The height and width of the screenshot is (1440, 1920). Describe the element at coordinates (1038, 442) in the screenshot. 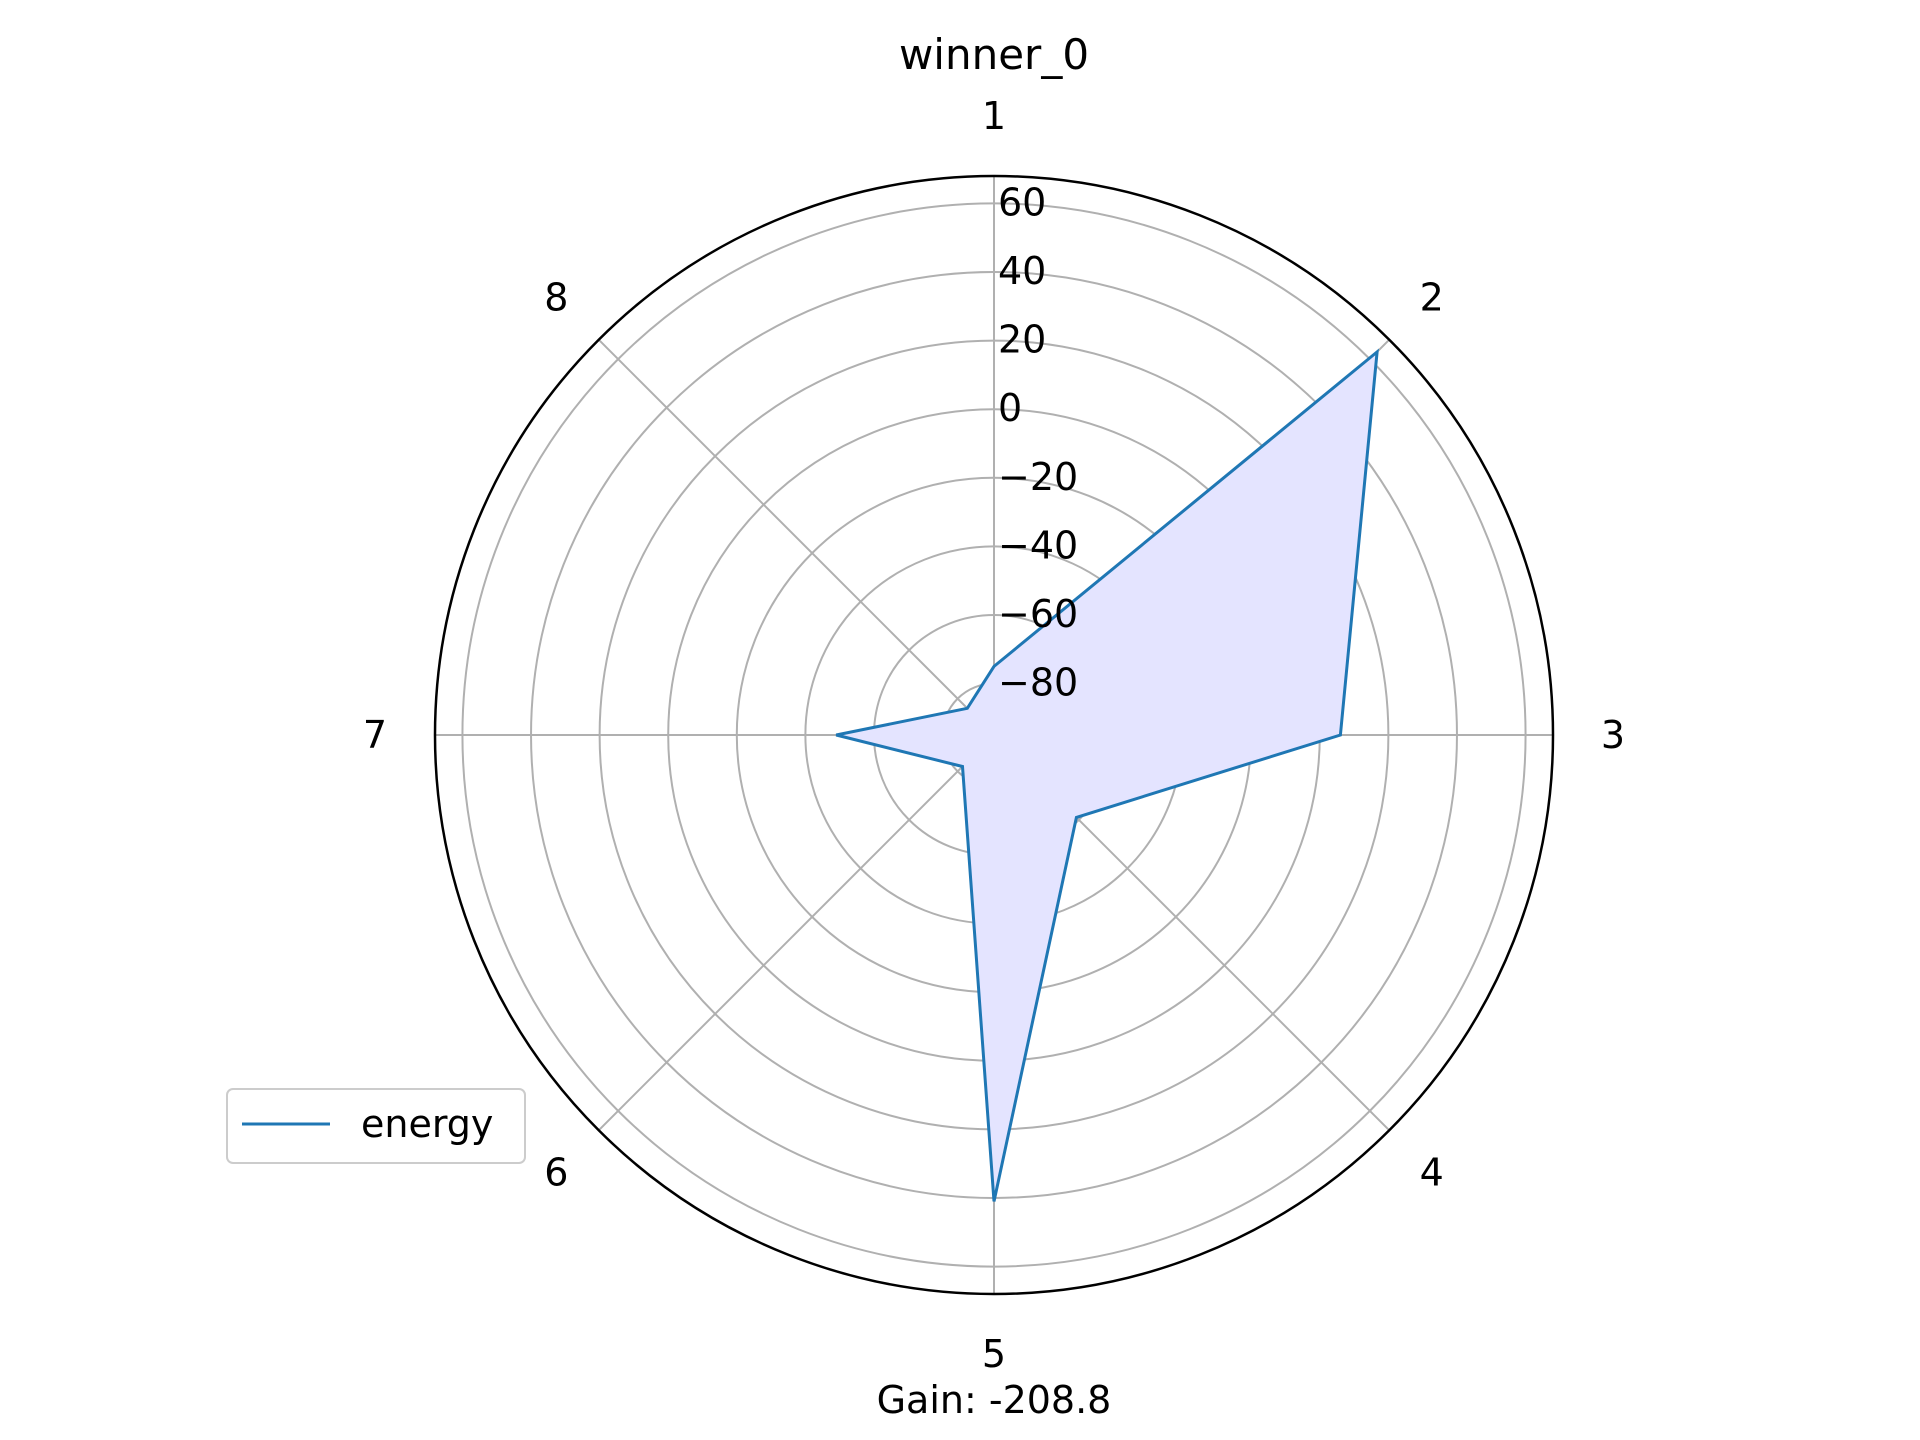

I see `radial-tick-labels: −80 −60 −40 −20 0 20 40 60` at that location.